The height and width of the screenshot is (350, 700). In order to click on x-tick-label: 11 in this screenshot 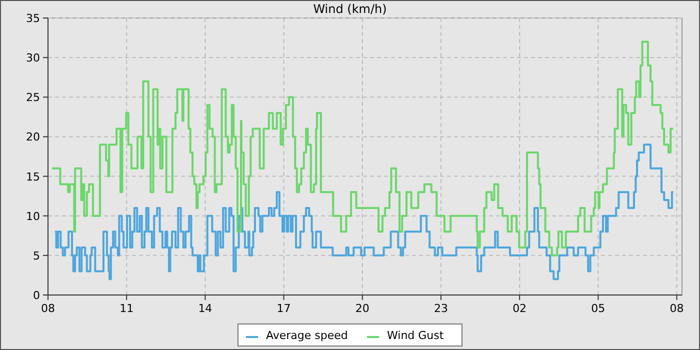, I will do `click(127, 308)`.